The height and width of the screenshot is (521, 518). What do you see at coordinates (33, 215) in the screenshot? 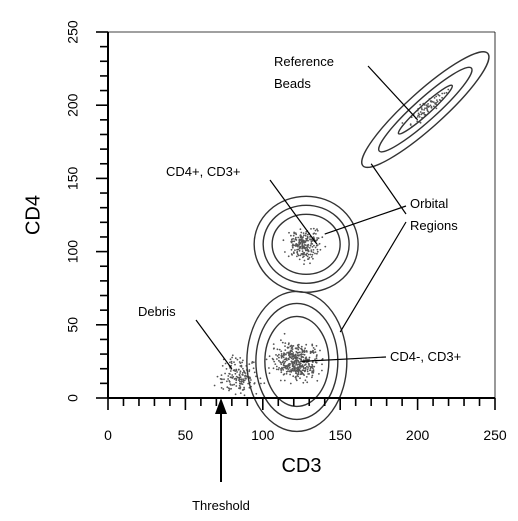
I see `y-axis-title: CD4` at bounding box center [33, 215].